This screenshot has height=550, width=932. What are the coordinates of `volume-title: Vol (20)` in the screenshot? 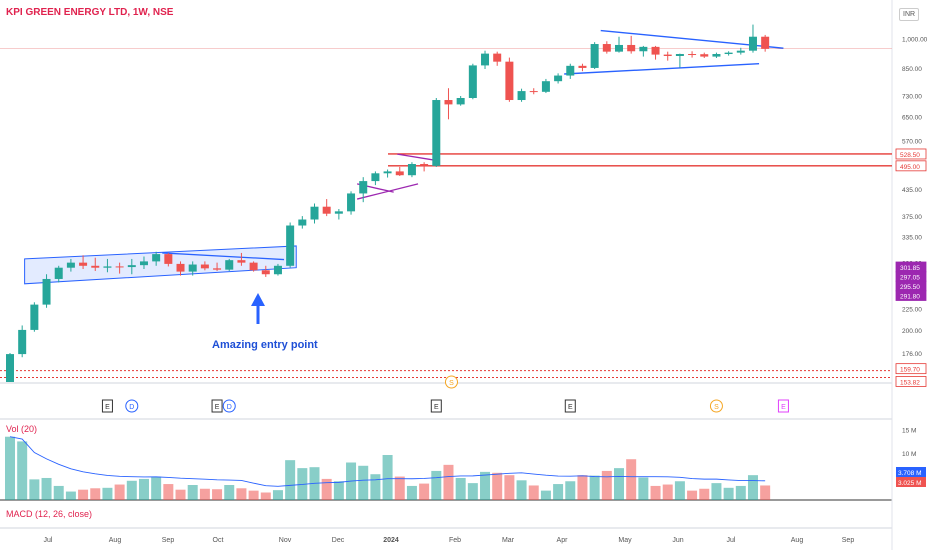 It's located at (22, 429).